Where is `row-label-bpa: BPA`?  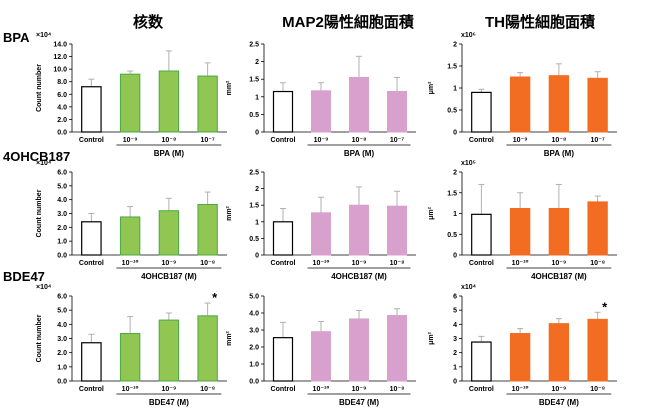
row-label-bpa: BPA is located at coordinates (16, 37).